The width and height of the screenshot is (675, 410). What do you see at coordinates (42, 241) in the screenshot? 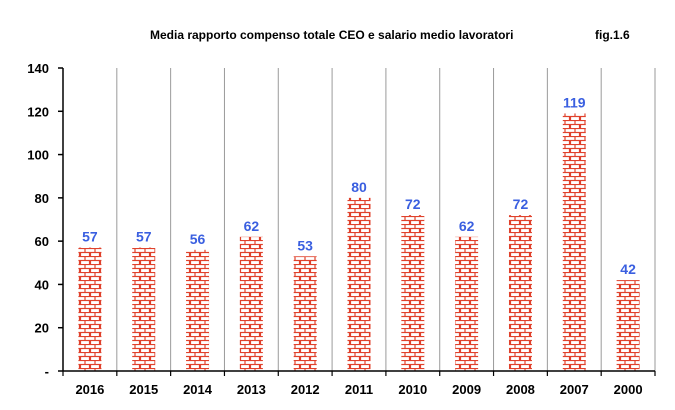
I see `y-tick-label: 60` at bounding box center [42, 241].